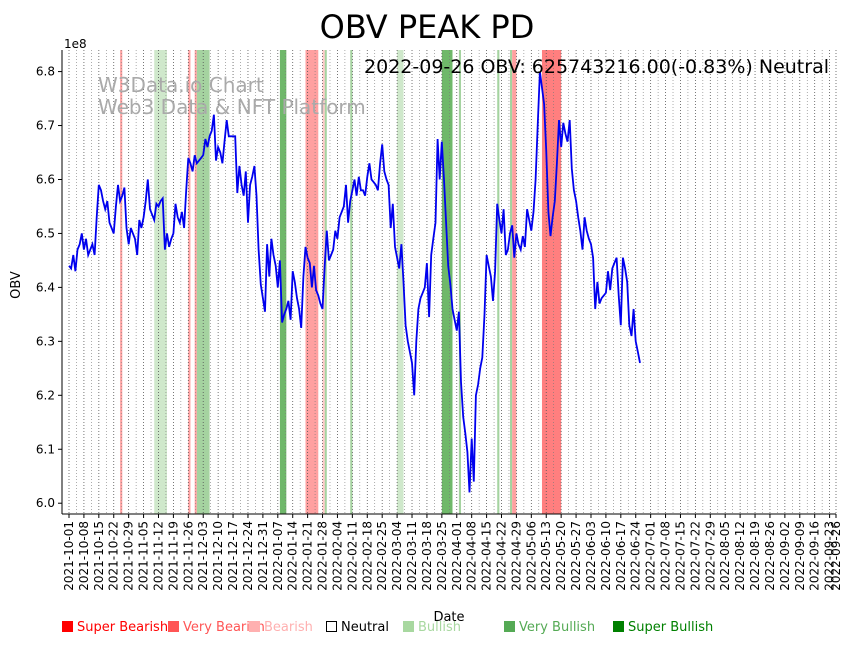 Image resolution: width=855 pixels, height=646 pixels. Describe the element at coordinates (144, 556) in the screenshot. I see `x-tick-label: 2021-11-05` at that location.